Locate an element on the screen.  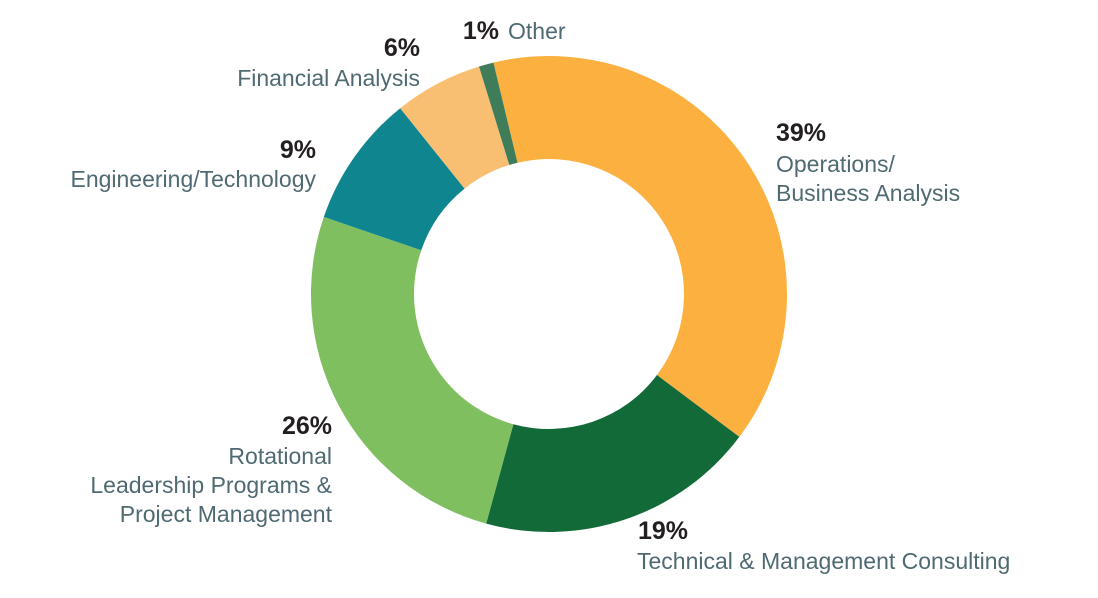
label-category-engineering: Engineering/Technology is located at coordinates (193, 179).